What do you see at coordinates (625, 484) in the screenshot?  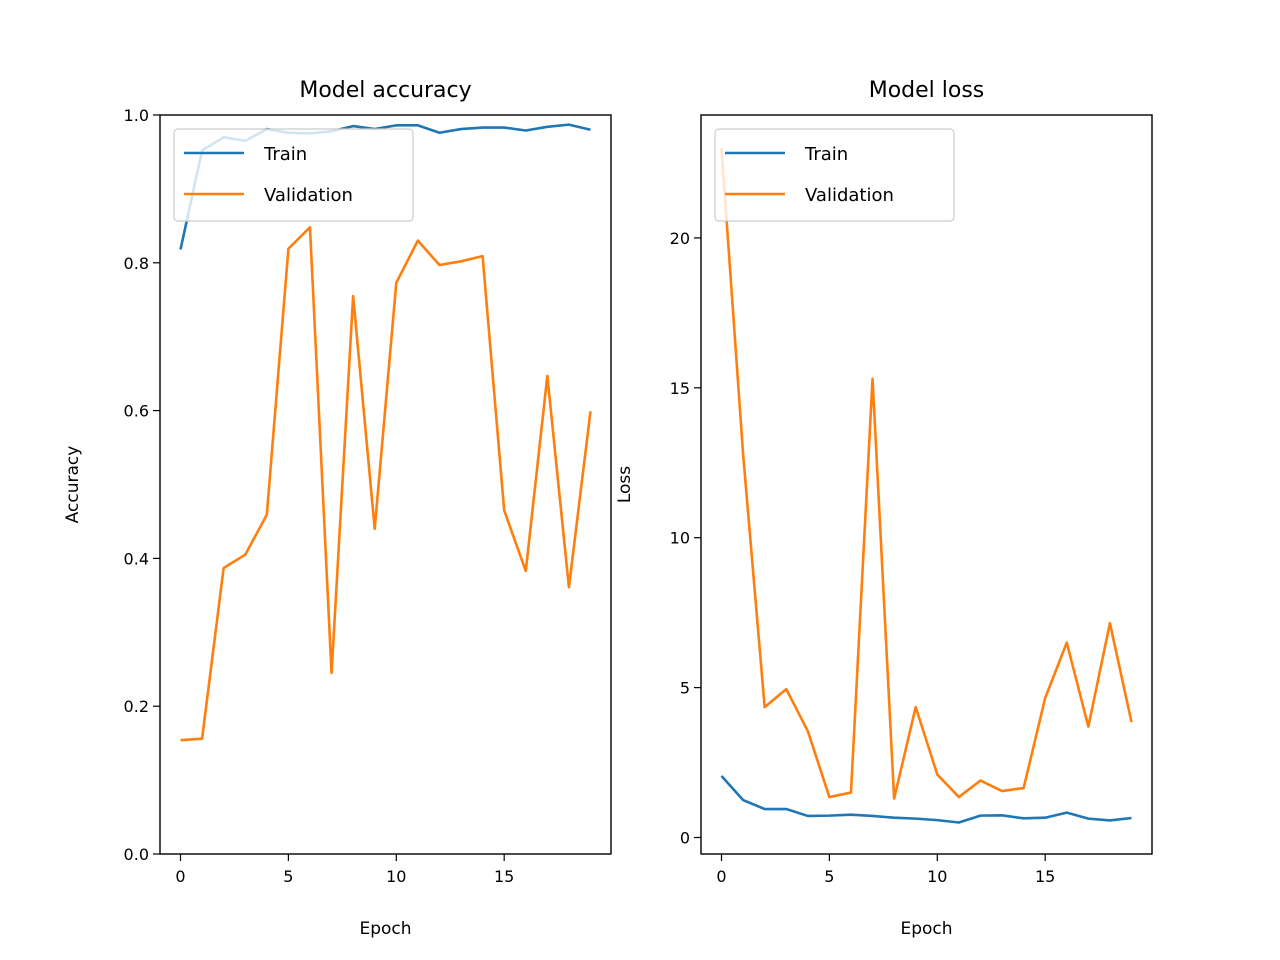 I see `y-axis-label: Loss` at bounding box center [625, 484].